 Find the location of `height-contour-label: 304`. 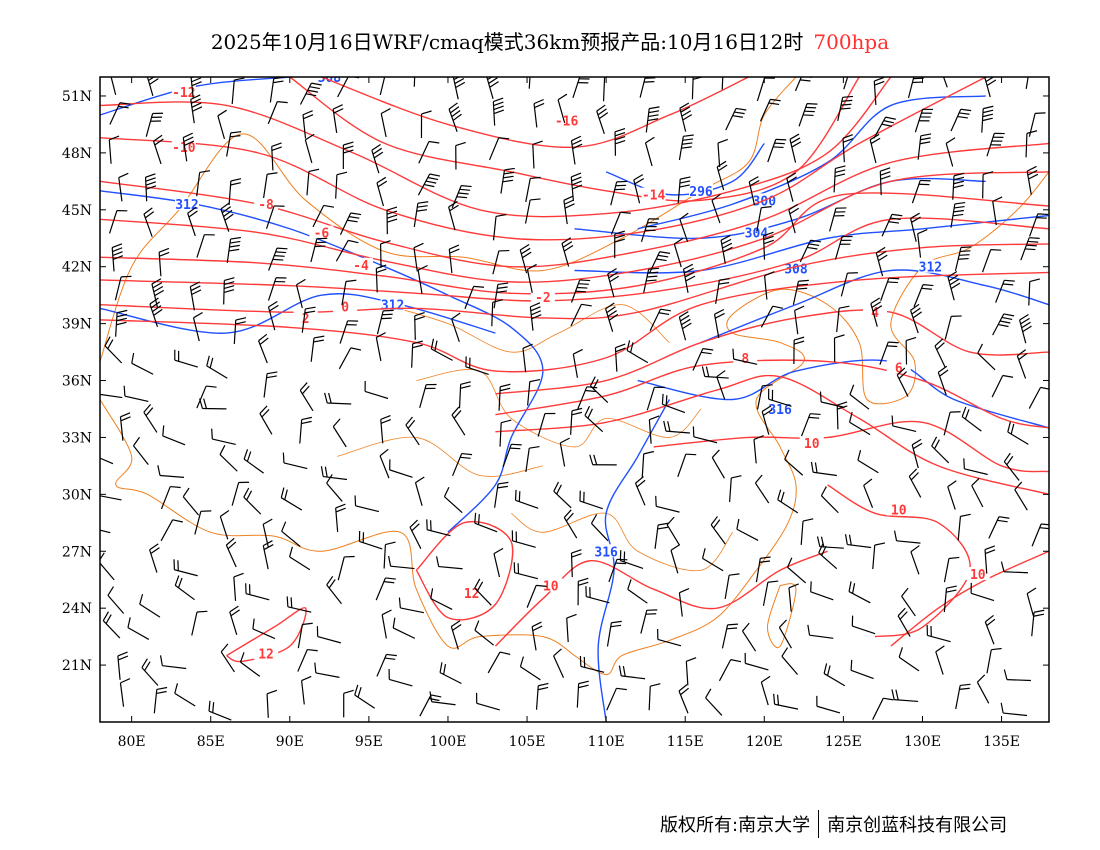

height-contour-label: 304 is located at coordinates (757, 234).